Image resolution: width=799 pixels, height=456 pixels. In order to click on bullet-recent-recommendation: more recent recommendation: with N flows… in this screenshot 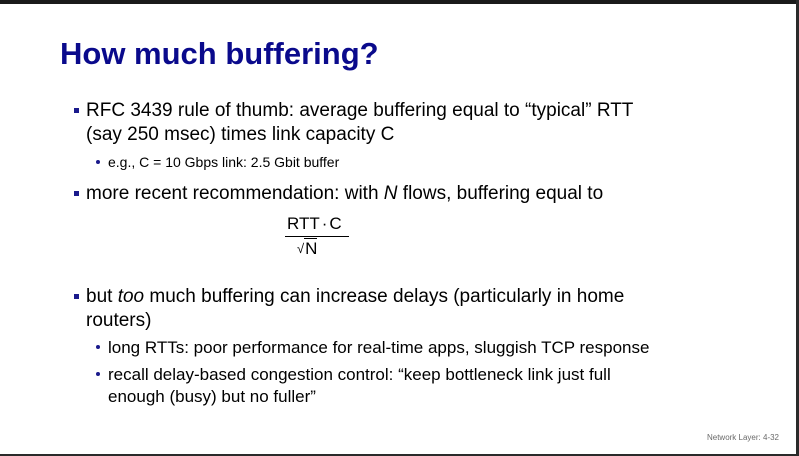, I will do `click(339, 194)`.